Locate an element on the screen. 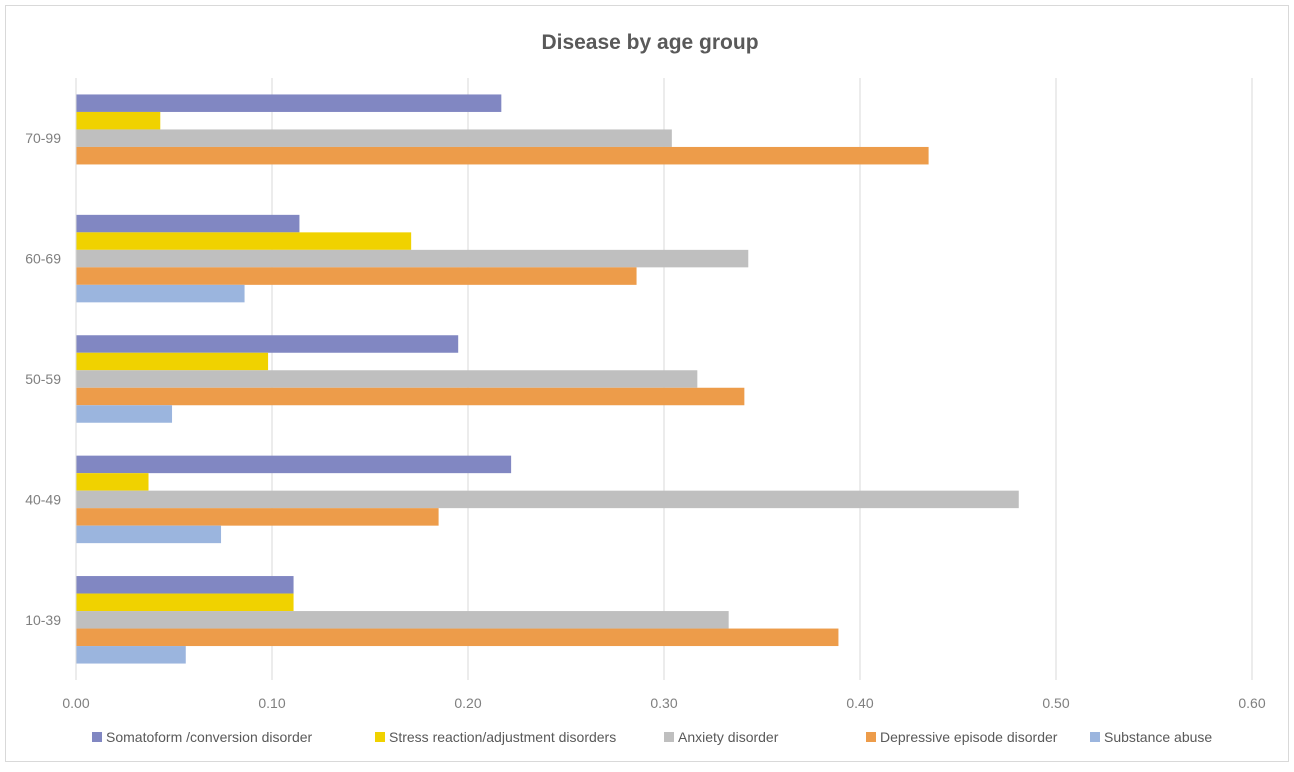 This screenshot has height=772, width=1294. legend-item: Substance abuse is located at coordinates (1151, 737).